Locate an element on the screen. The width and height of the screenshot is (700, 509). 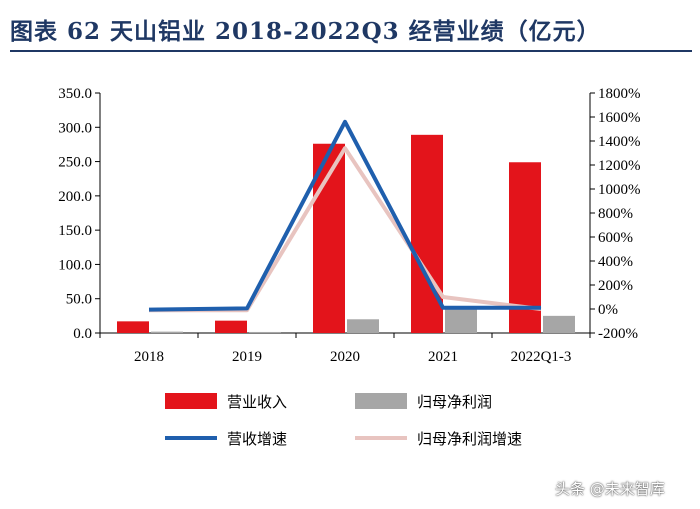
x-axis-category-label: 2020 is located at coordinates (345, 357).